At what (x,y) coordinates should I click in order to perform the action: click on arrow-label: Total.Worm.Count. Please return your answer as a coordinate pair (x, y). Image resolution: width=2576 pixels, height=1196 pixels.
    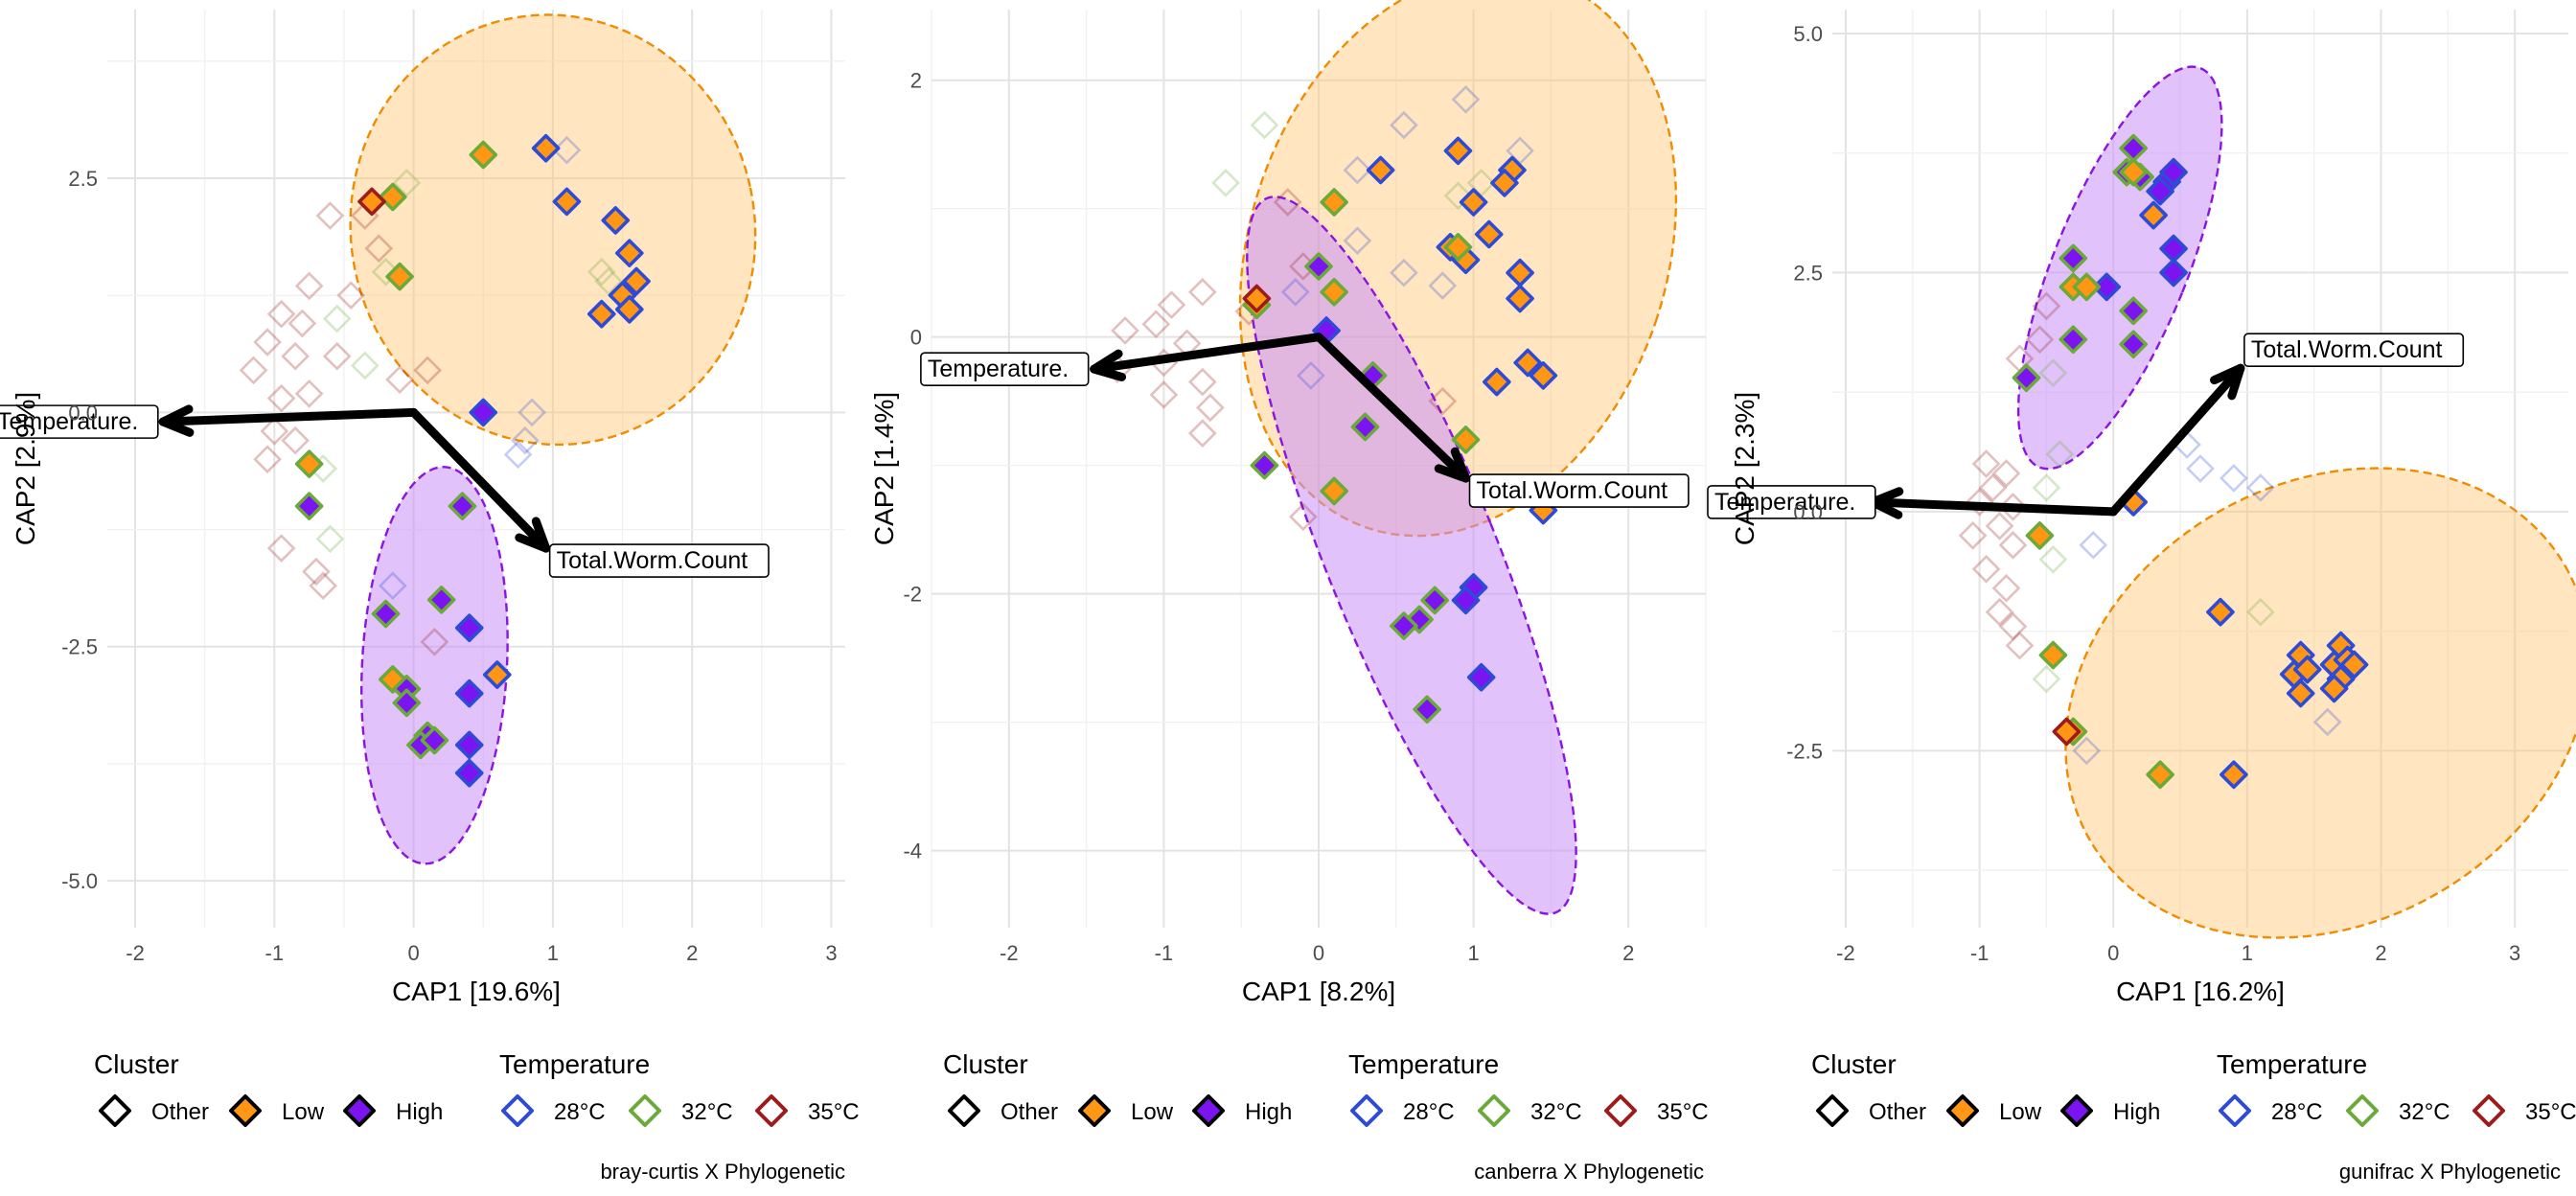
    Looking at the image, I should click on (1572, 490).